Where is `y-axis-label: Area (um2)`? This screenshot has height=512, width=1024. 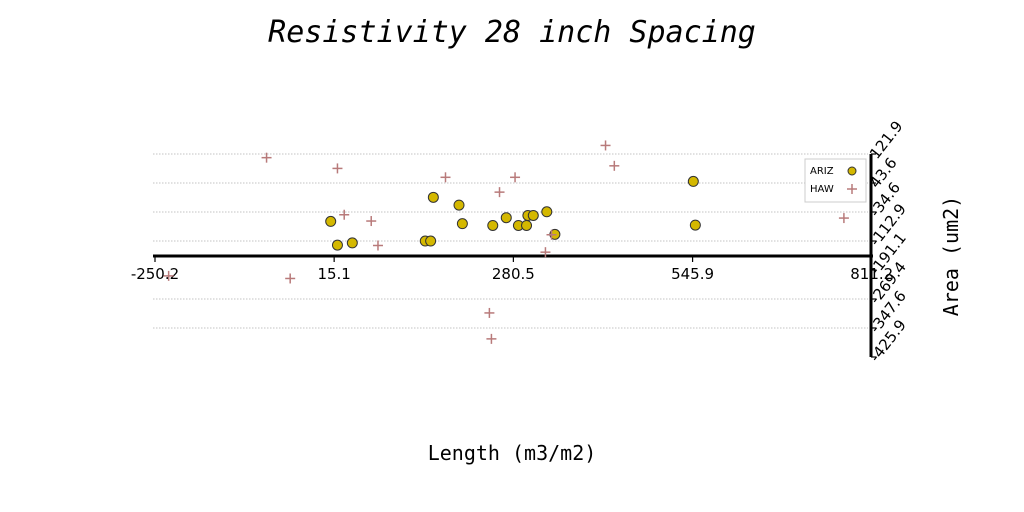 y-axis-label: Area (um2) is located at coordinates (951, 256).